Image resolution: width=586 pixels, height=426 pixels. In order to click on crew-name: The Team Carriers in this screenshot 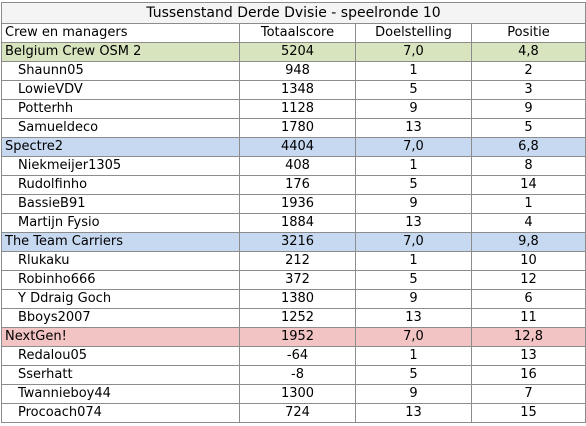, I will do `click(120, 242)`.